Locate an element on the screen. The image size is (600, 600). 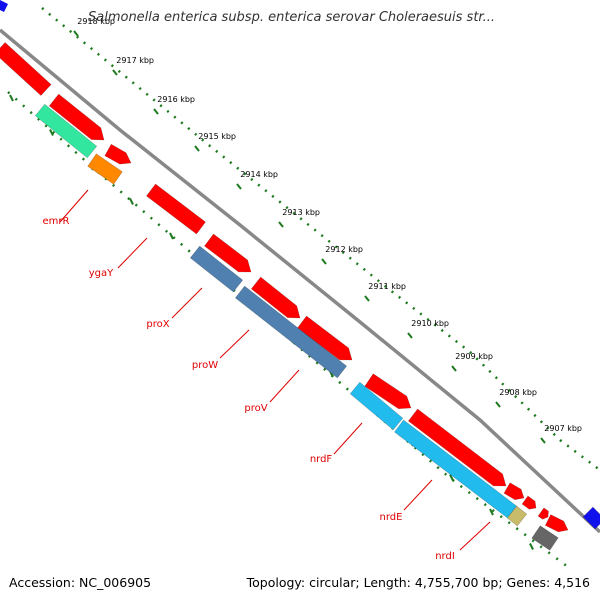
scale-label: 2909 kbp is located at coordinates (474, 356).